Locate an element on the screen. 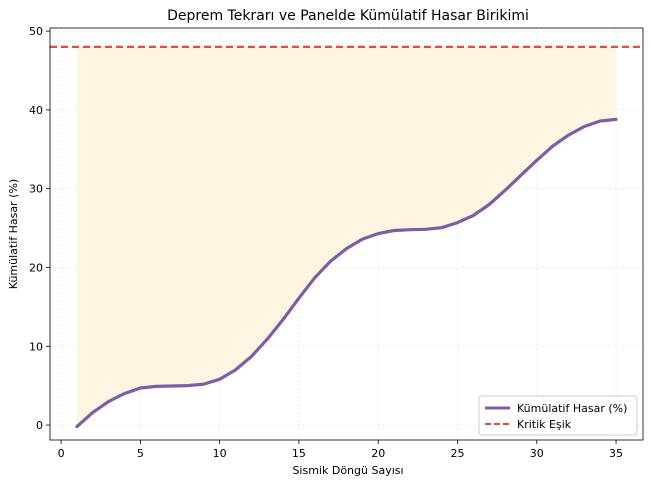  y-tick-label: 10 is located at coordinates (36, 346).